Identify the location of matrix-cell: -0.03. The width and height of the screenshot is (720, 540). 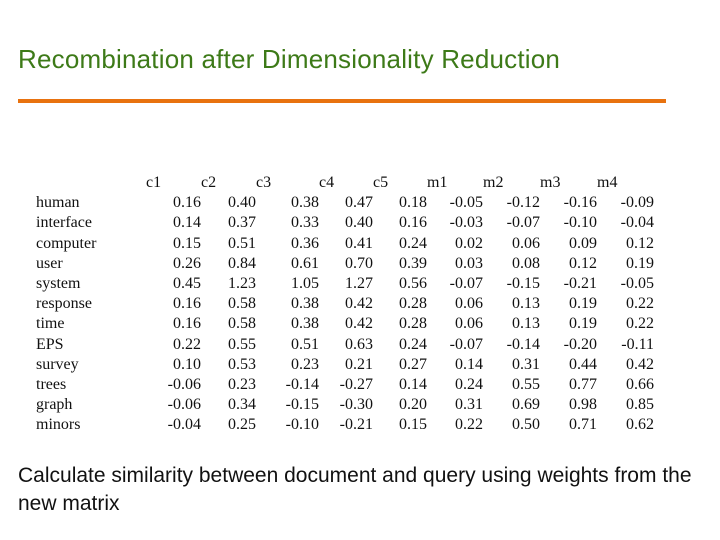
(466, 223).